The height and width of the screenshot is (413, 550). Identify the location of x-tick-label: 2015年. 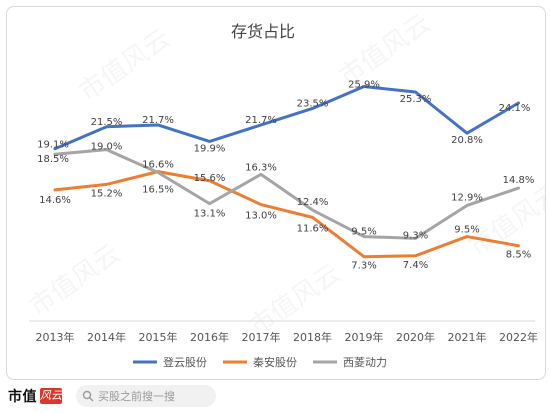
(158, 337).